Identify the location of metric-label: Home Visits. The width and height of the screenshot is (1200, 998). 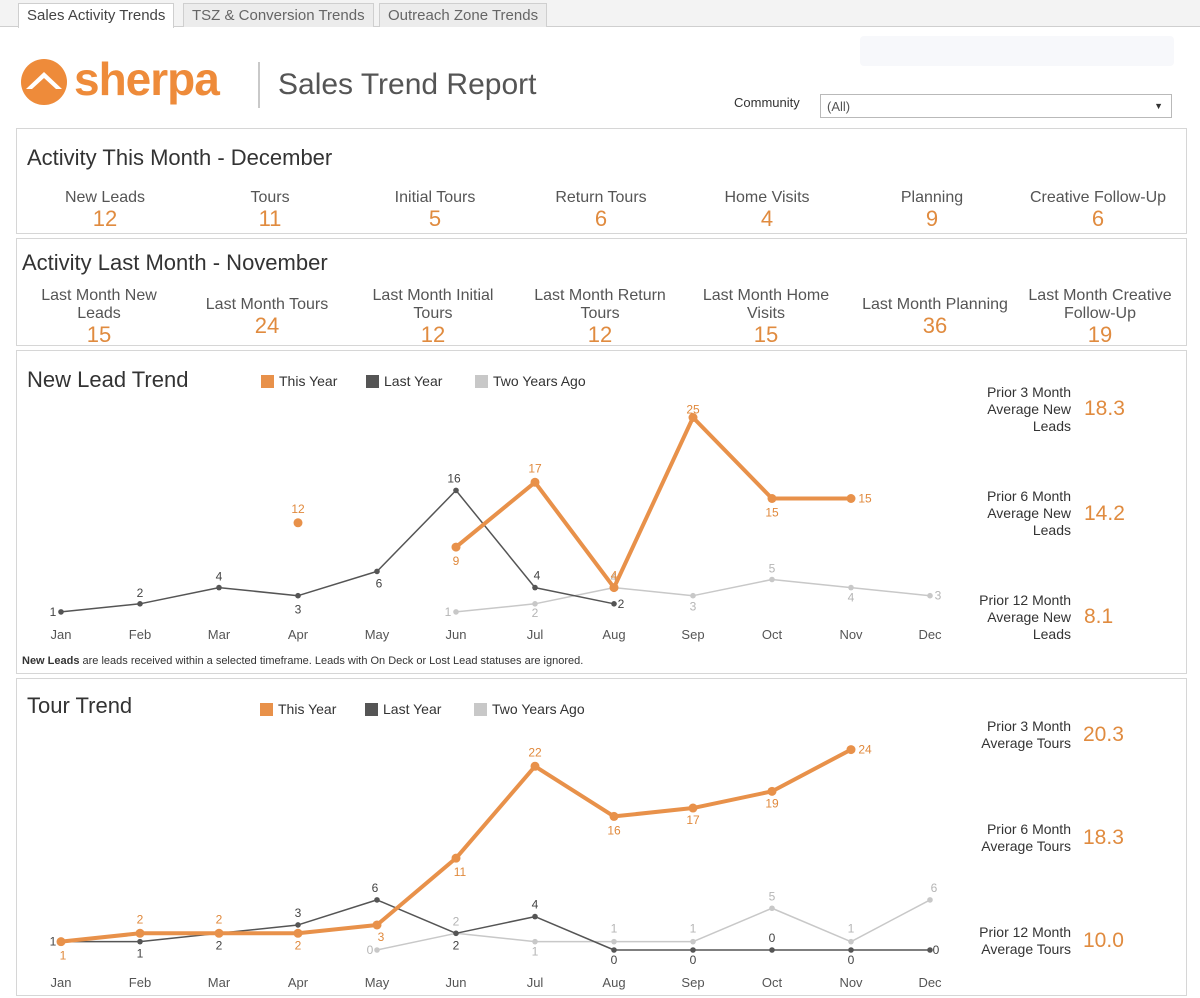
(767, 197).